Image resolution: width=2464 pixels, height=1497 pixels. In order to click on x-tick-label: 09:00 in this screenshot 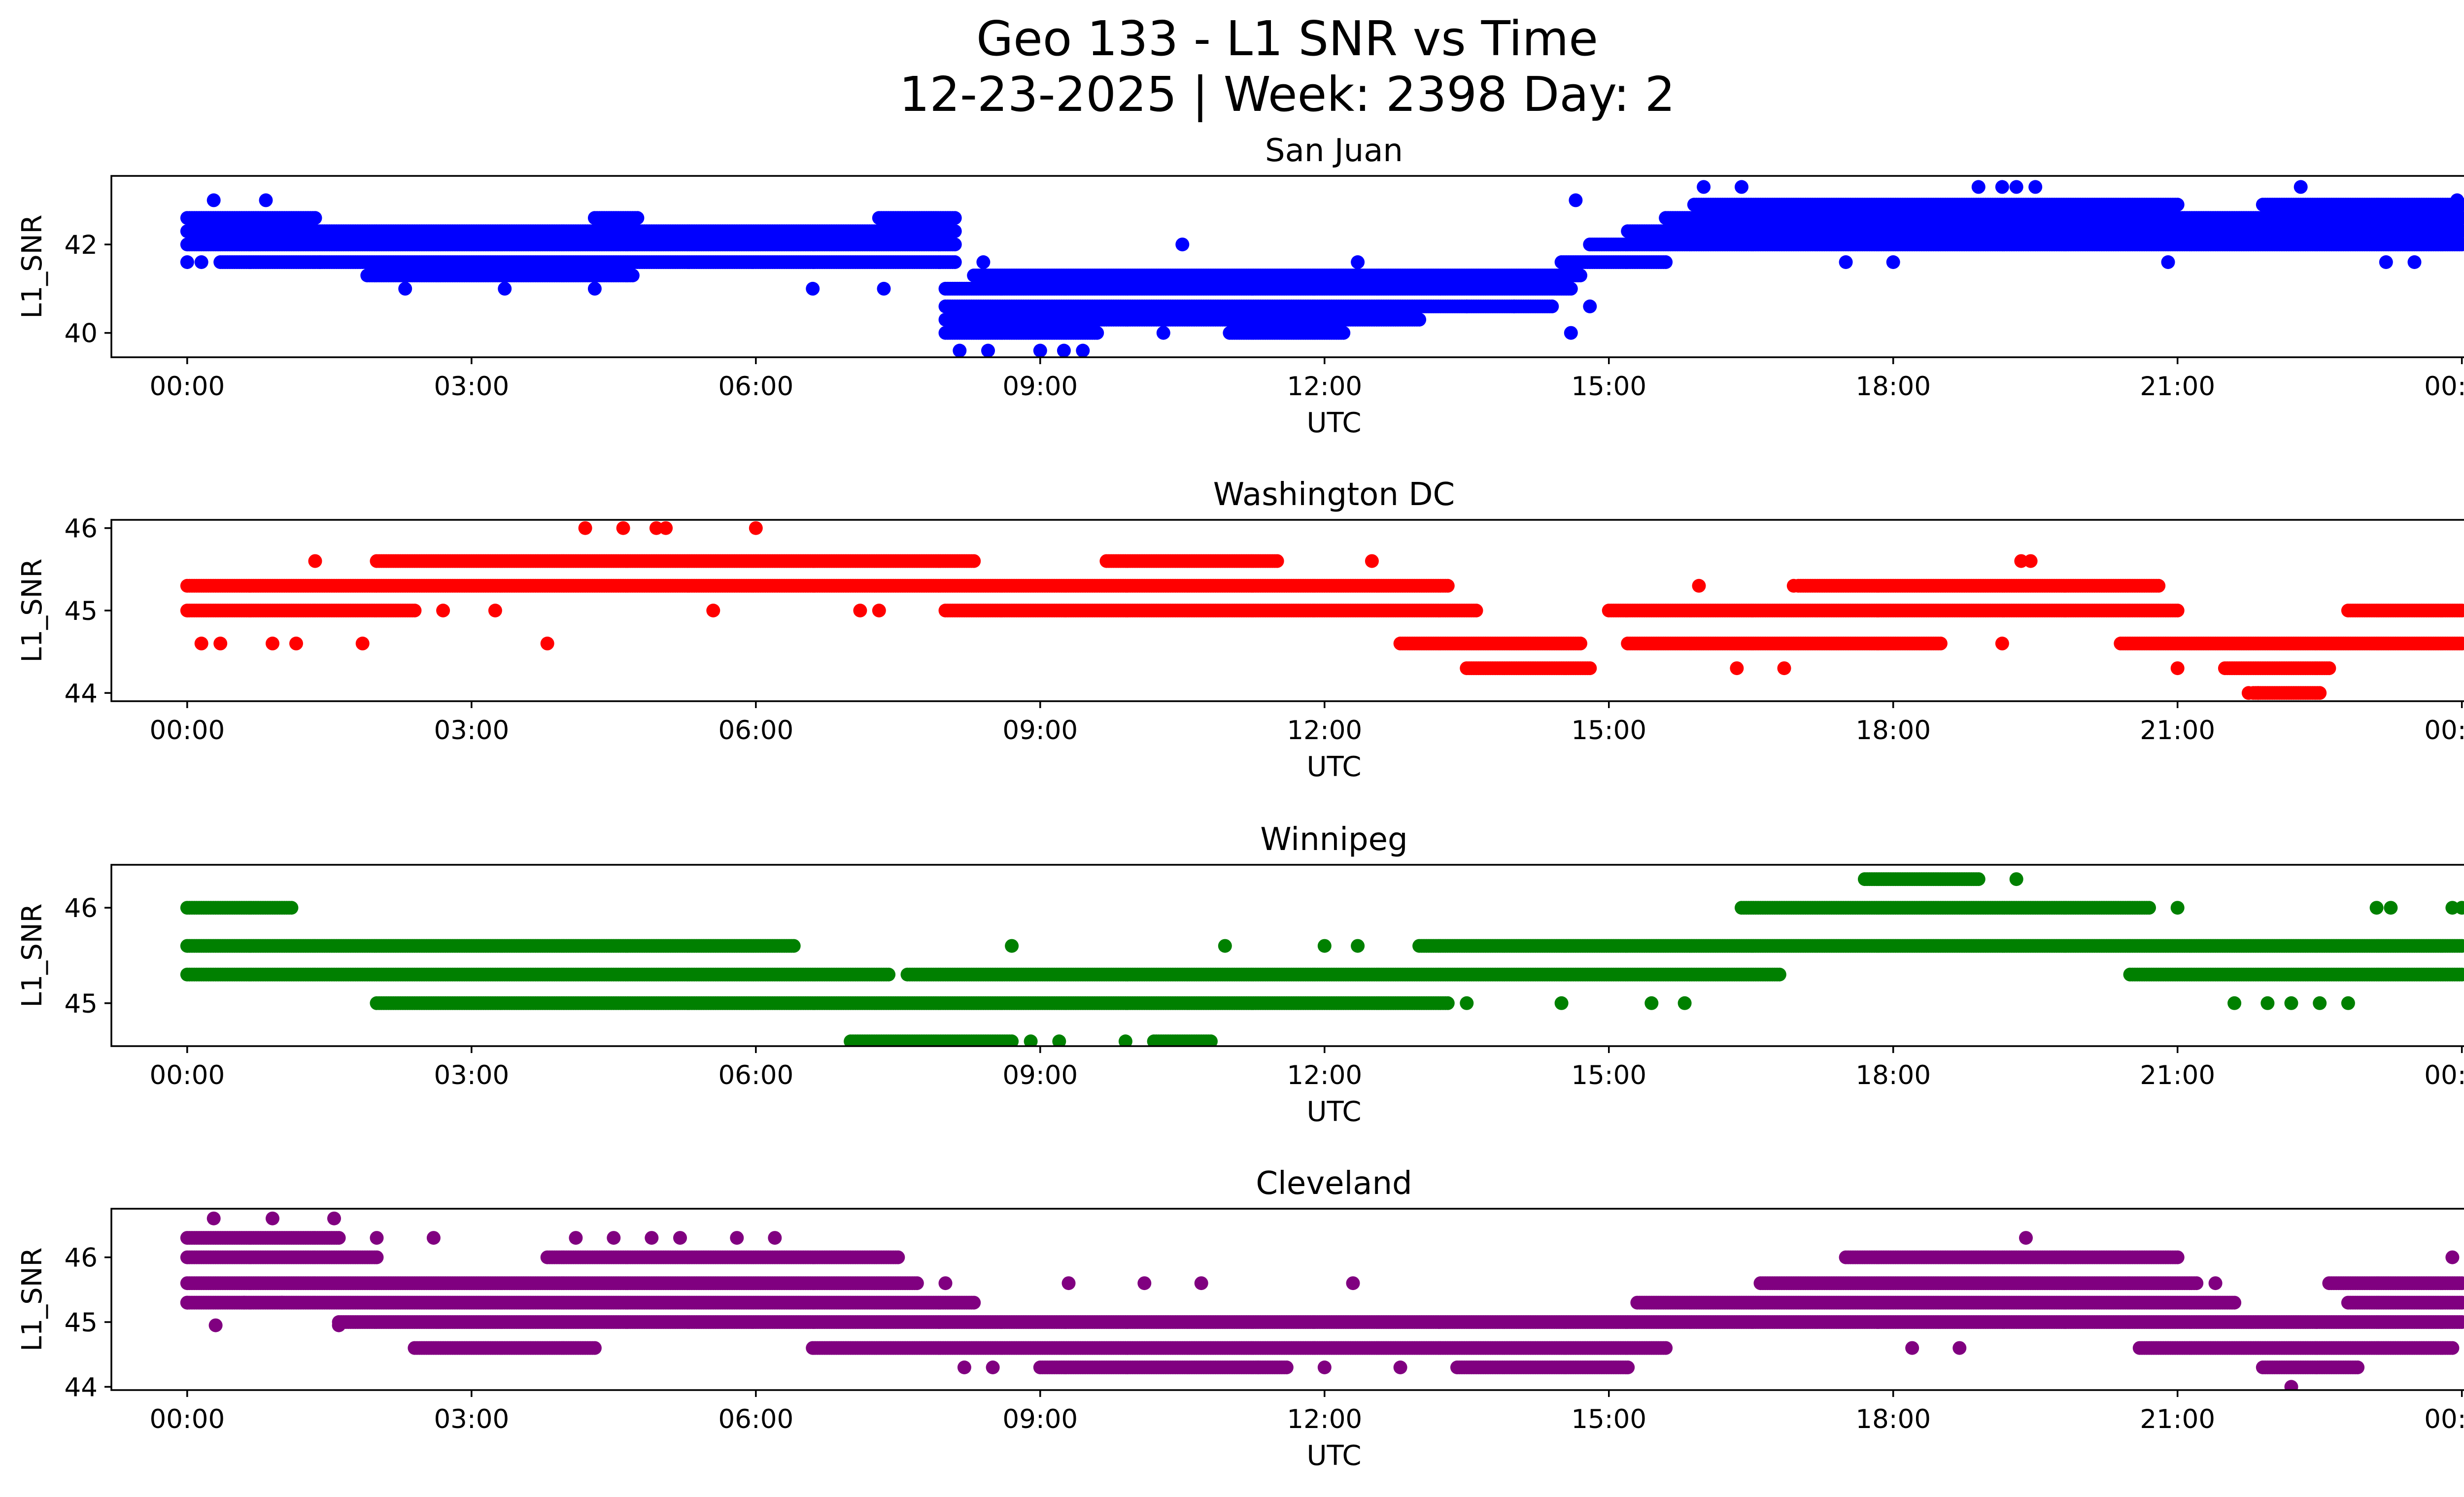, I will do `click(1040, 387)`.